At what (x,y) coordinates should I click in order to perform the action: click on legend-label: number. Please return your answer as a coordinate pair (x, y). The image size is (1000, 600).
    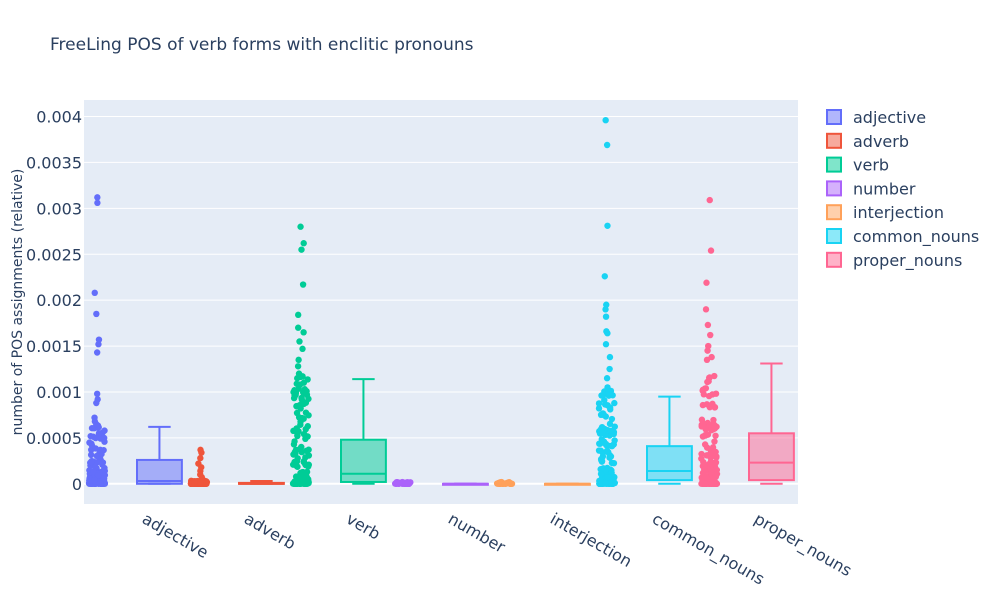
    Looking at the image, I should click on (884, 188).